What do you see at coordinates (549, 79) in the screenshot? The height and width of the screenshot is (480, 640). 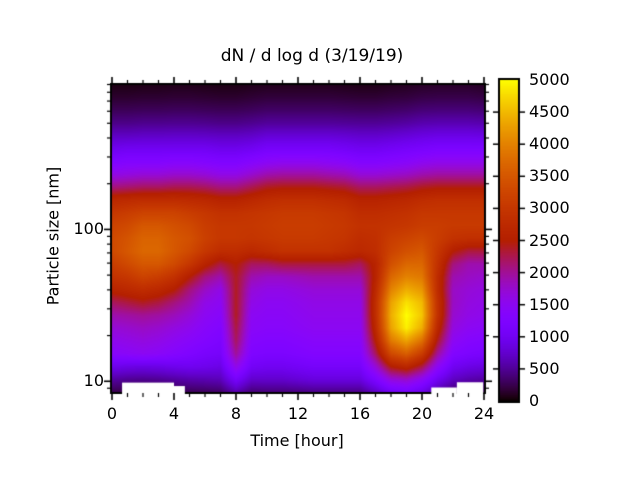 I see `cb-tick-label: 5000` at bounding box center [549, 79].